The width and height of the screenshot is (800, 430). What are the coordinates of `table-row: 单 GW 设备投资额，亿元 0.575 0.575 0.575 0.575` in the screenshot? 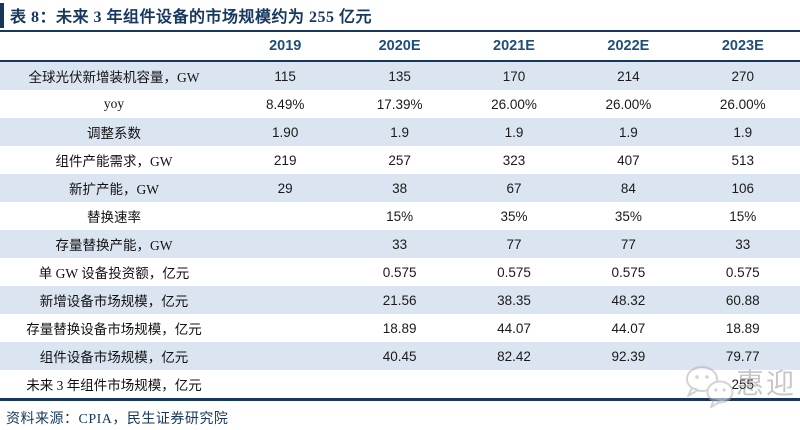 It's located at (400, 272).